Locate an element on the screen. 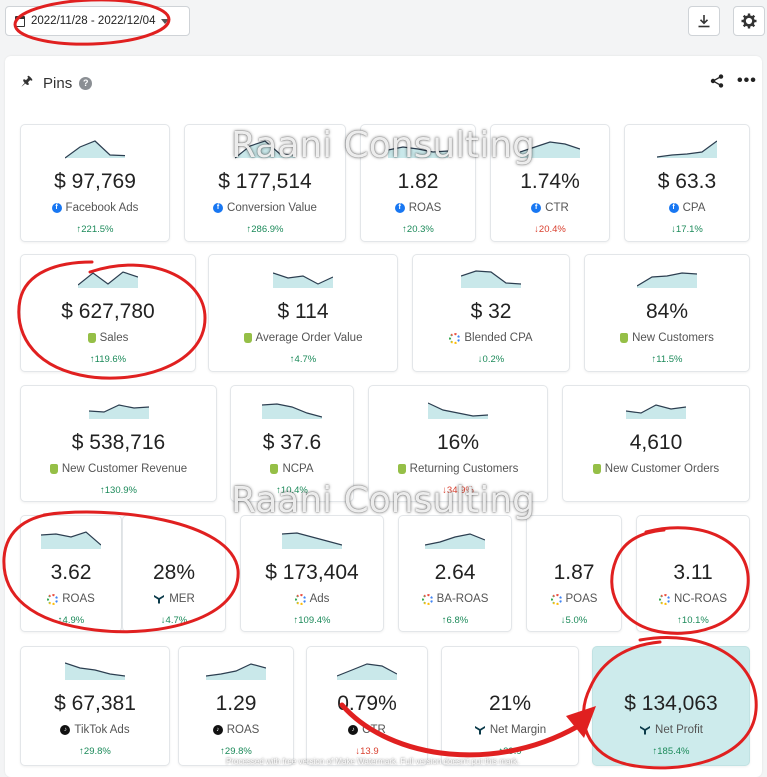 This screenshot has width=767, height=777. metric-card: 84% New Customers ↑11.5% is located at coordinates (667, 313).